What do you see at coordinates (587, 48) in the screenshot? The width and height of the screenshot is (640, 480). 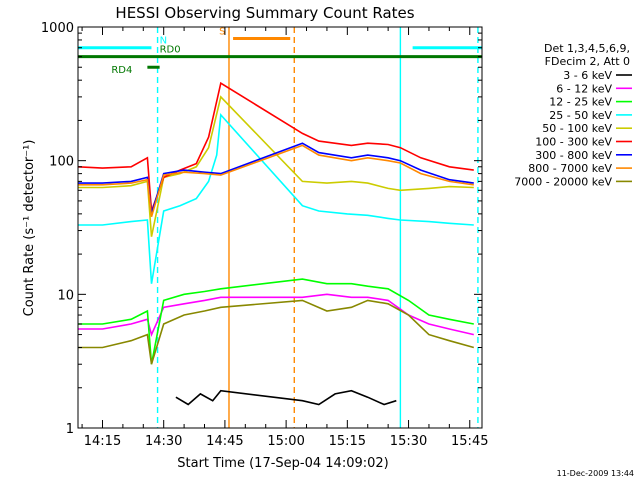 I see `legend-header-line-1: Det 1,3,4,5,6,9,` at bounding box center [587, 48].